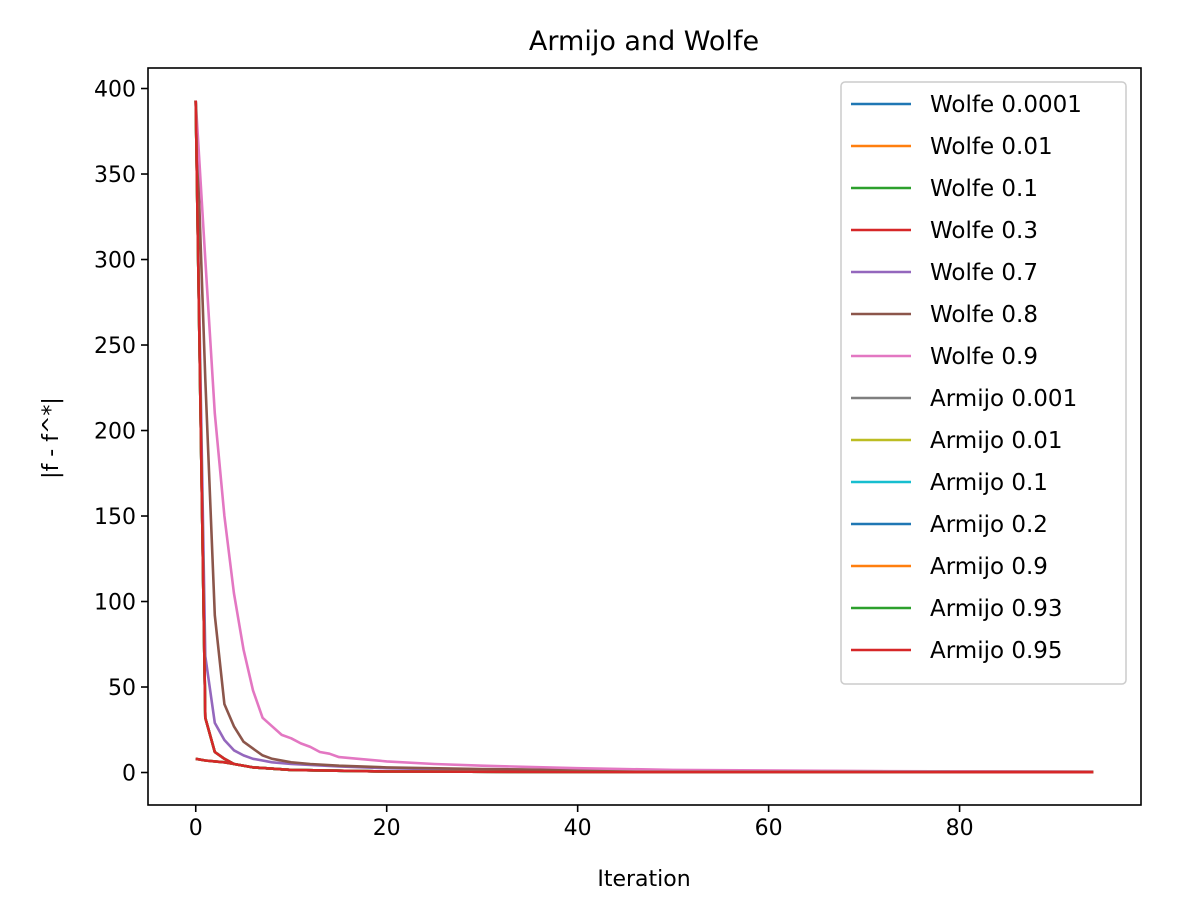  What do you see at coordinates (769, 828) in the screenshot?
I see `x-tick-label: 60` at bounding box center [769, 828].